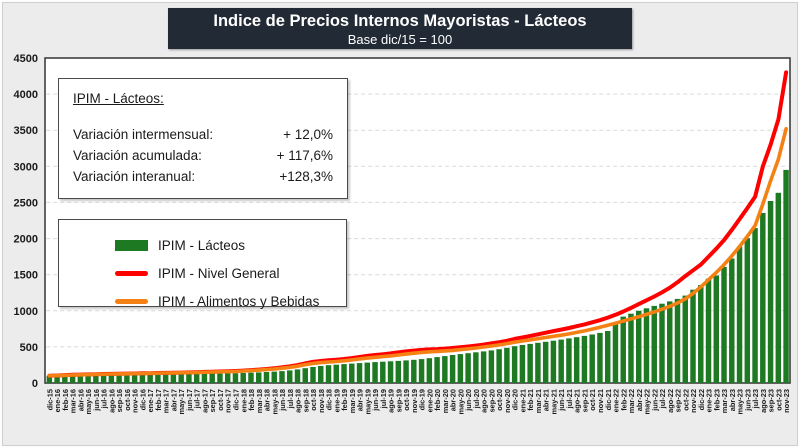  Describe the element at coordinates (35, 384) in the screenshot. I see `y-axis-label: 0` at that location.